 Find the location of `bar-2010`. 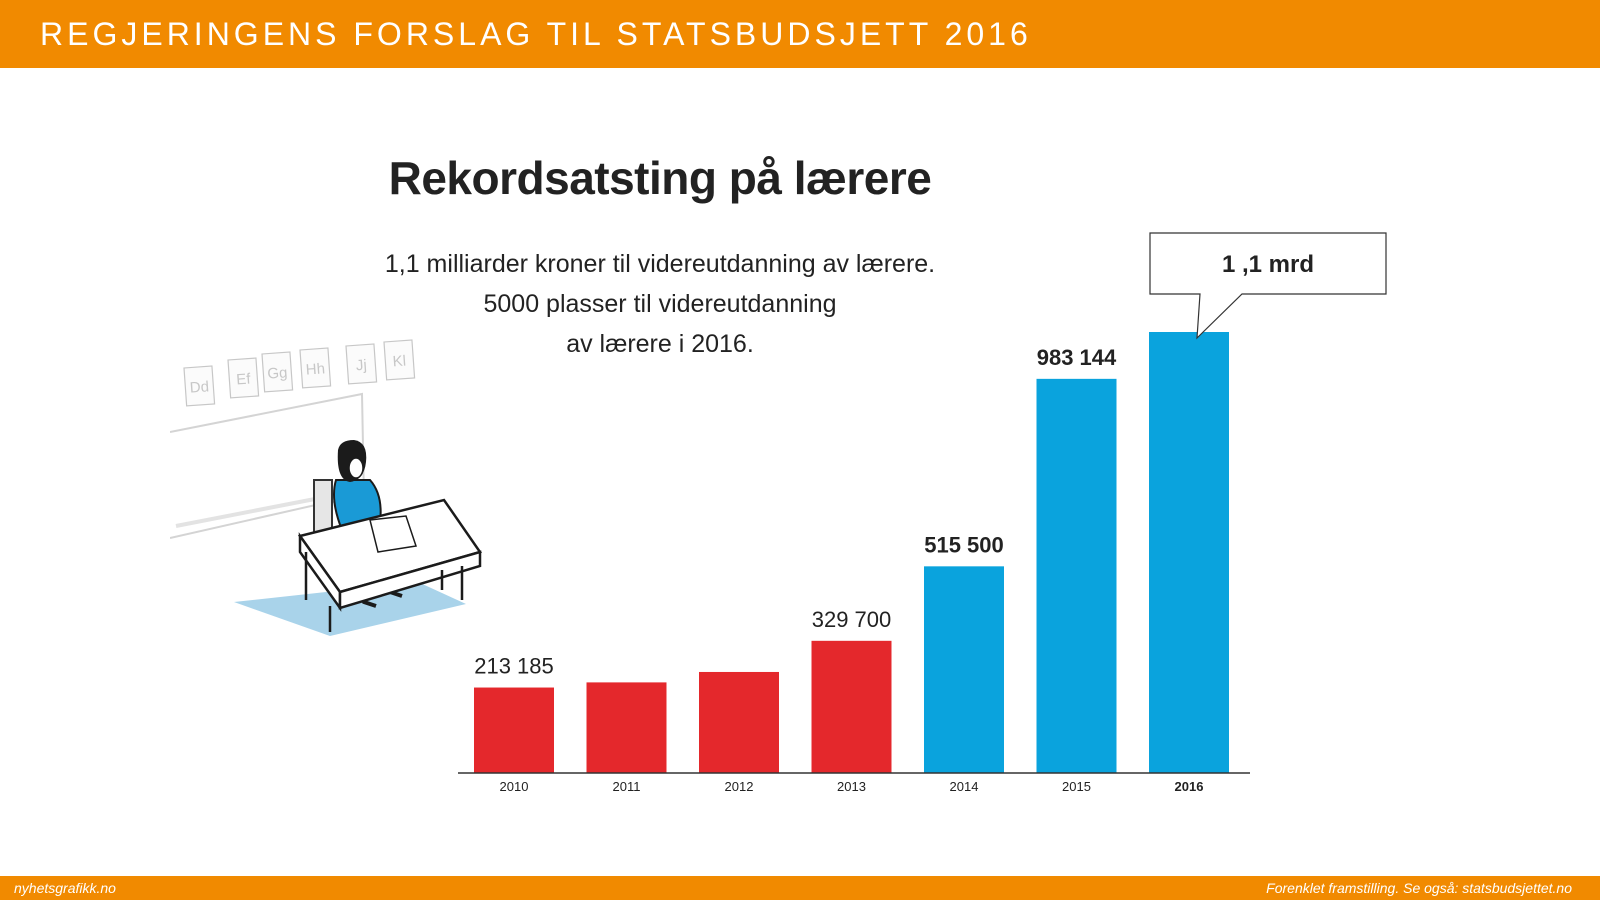

bar-2010 is located at coordinates (514, 730).